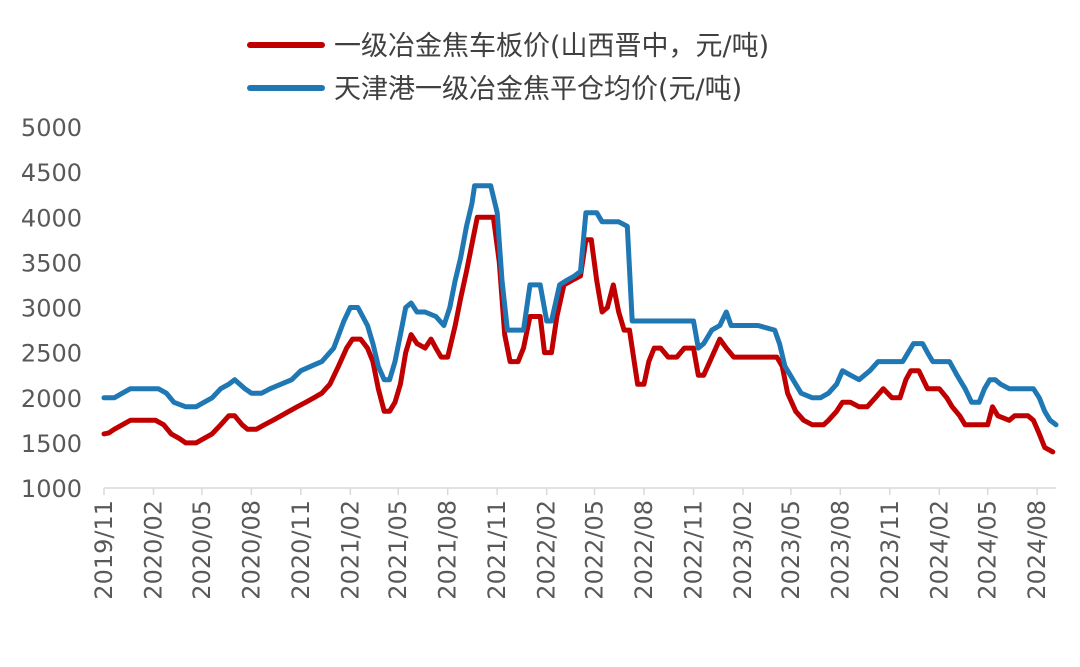 Image resolution: width=1080 pixels, height=667 pixels. I want to click on x-tick-label: 2020/11, so click(301, 550).